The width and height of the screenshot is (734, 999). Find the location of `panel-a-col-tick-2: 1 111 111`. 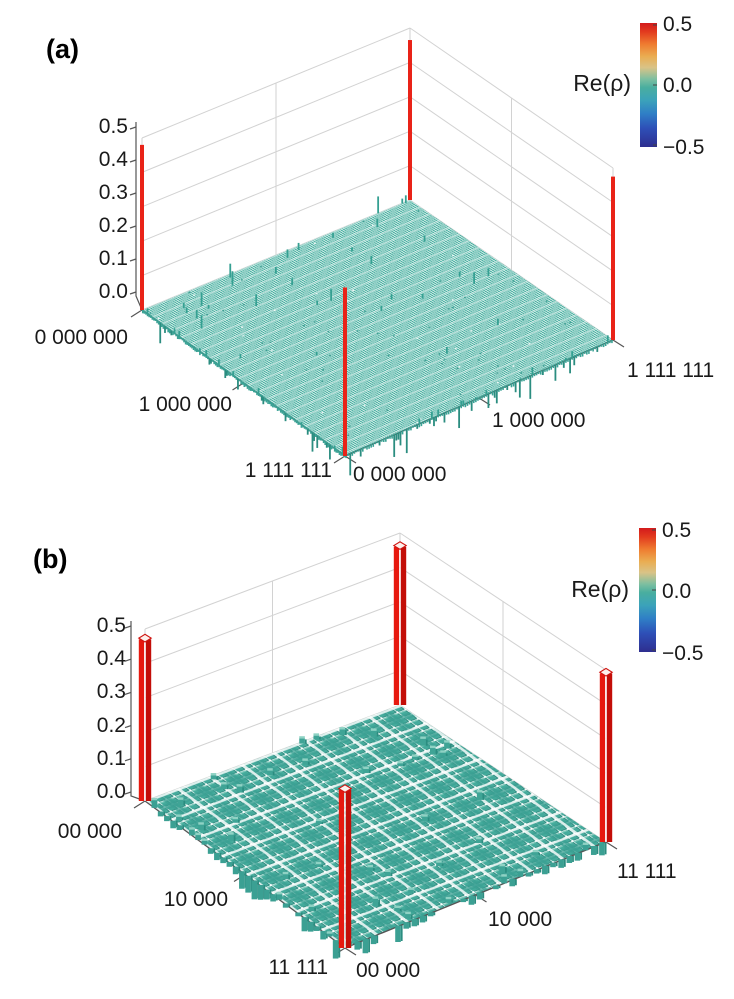

panel-a-col-tick-2: 1 111 111 is located at coordinates (670, 370).